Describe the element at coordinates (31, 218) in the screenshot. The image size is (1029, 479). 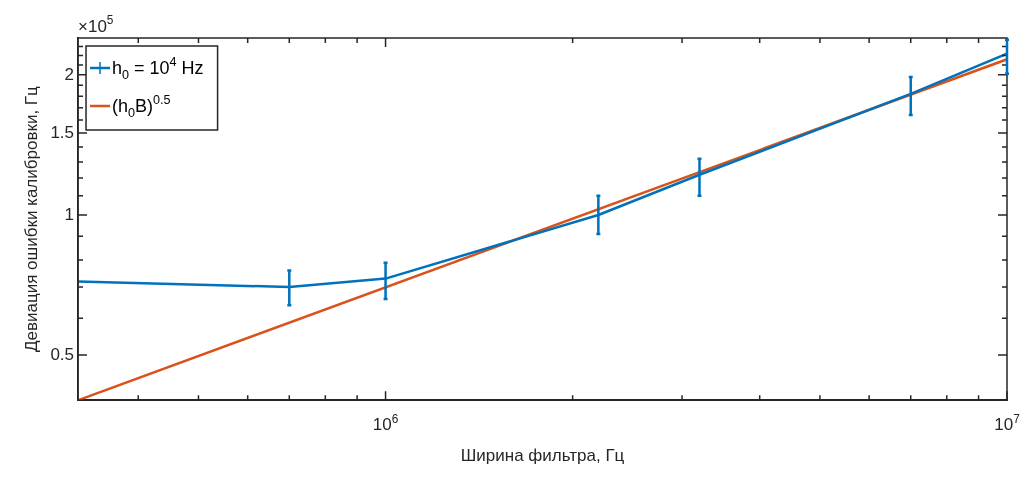
I see `y-axis-title: Девиация ошибки калибровки, Гц` at that location.